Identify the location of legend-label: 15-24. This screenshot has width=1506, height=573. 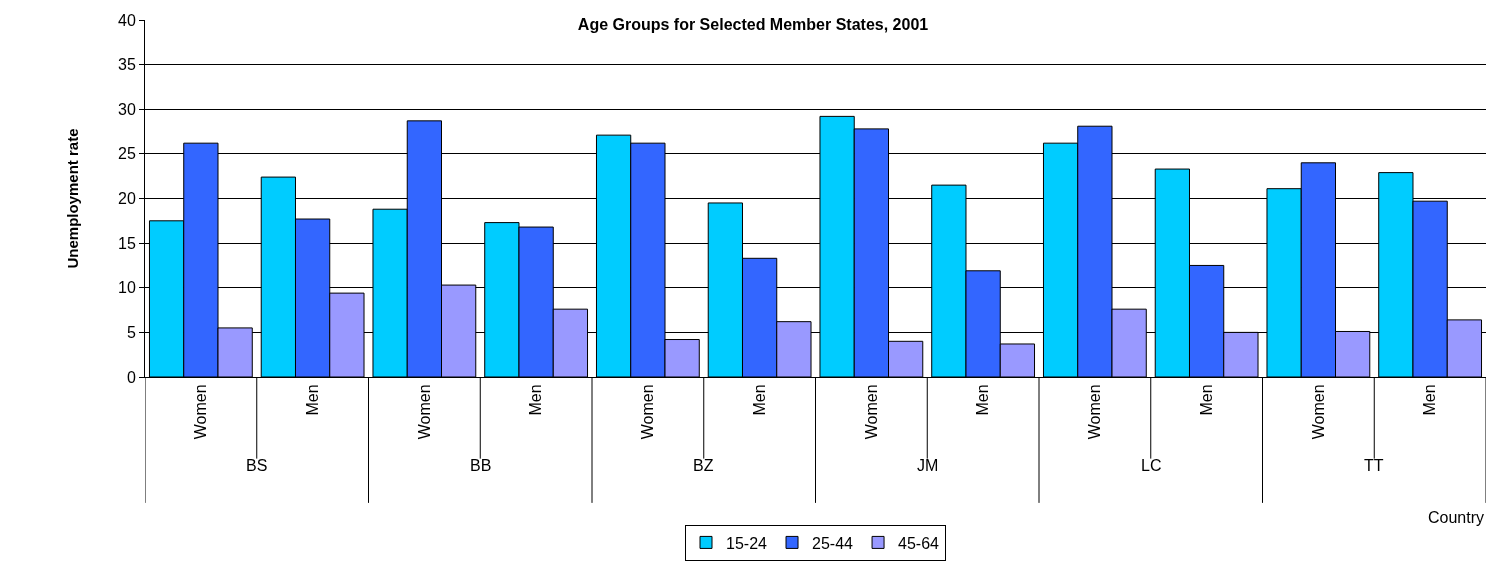
(747, 543).